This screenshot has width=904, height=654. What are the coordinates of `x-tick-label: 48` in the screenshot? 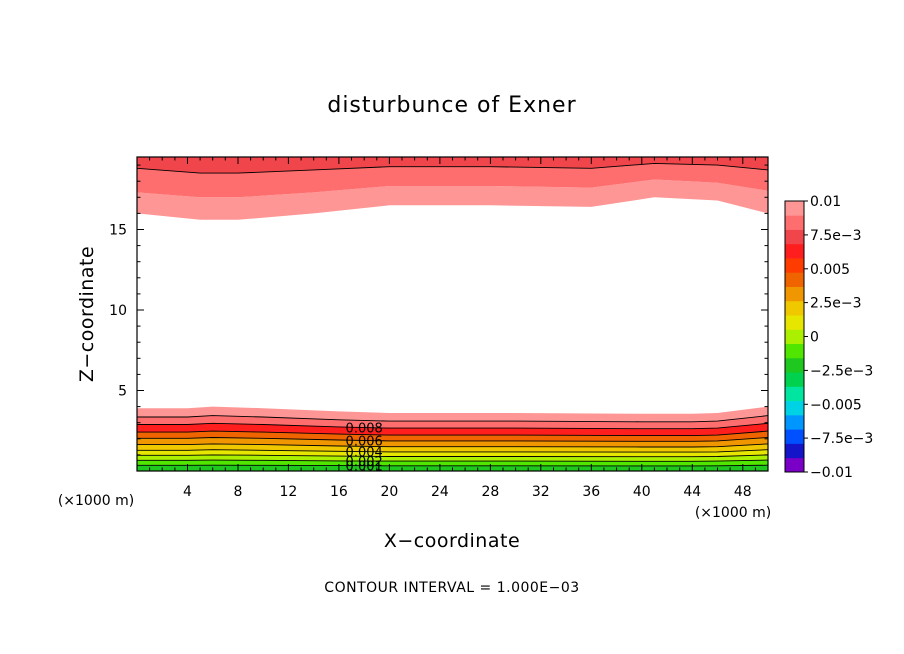 It's located at (743, 492).